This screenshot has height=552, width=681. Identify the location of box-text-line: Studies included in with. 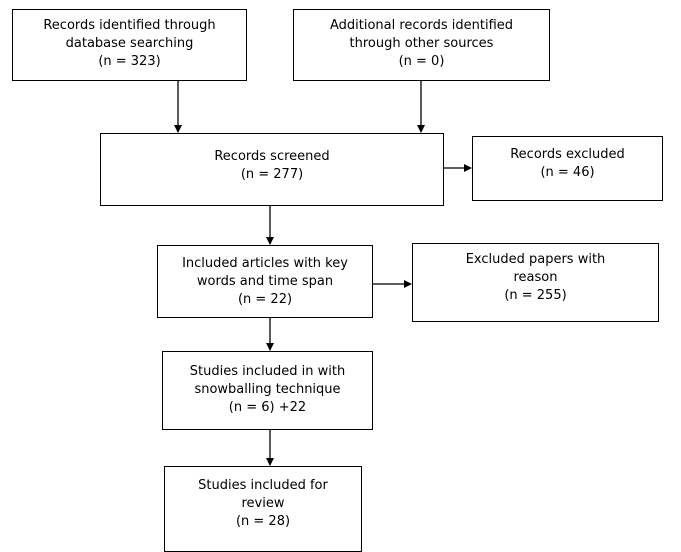
(267, 371).